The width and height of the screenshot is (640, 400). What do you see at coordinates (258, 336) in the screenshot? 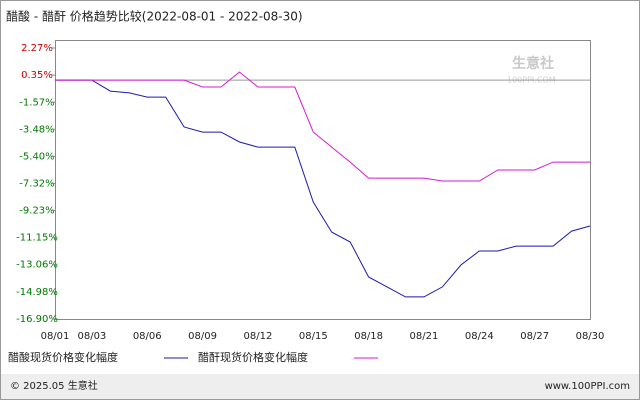
I see `x-tick-label: 08/12` at bounding box center [258, 336].